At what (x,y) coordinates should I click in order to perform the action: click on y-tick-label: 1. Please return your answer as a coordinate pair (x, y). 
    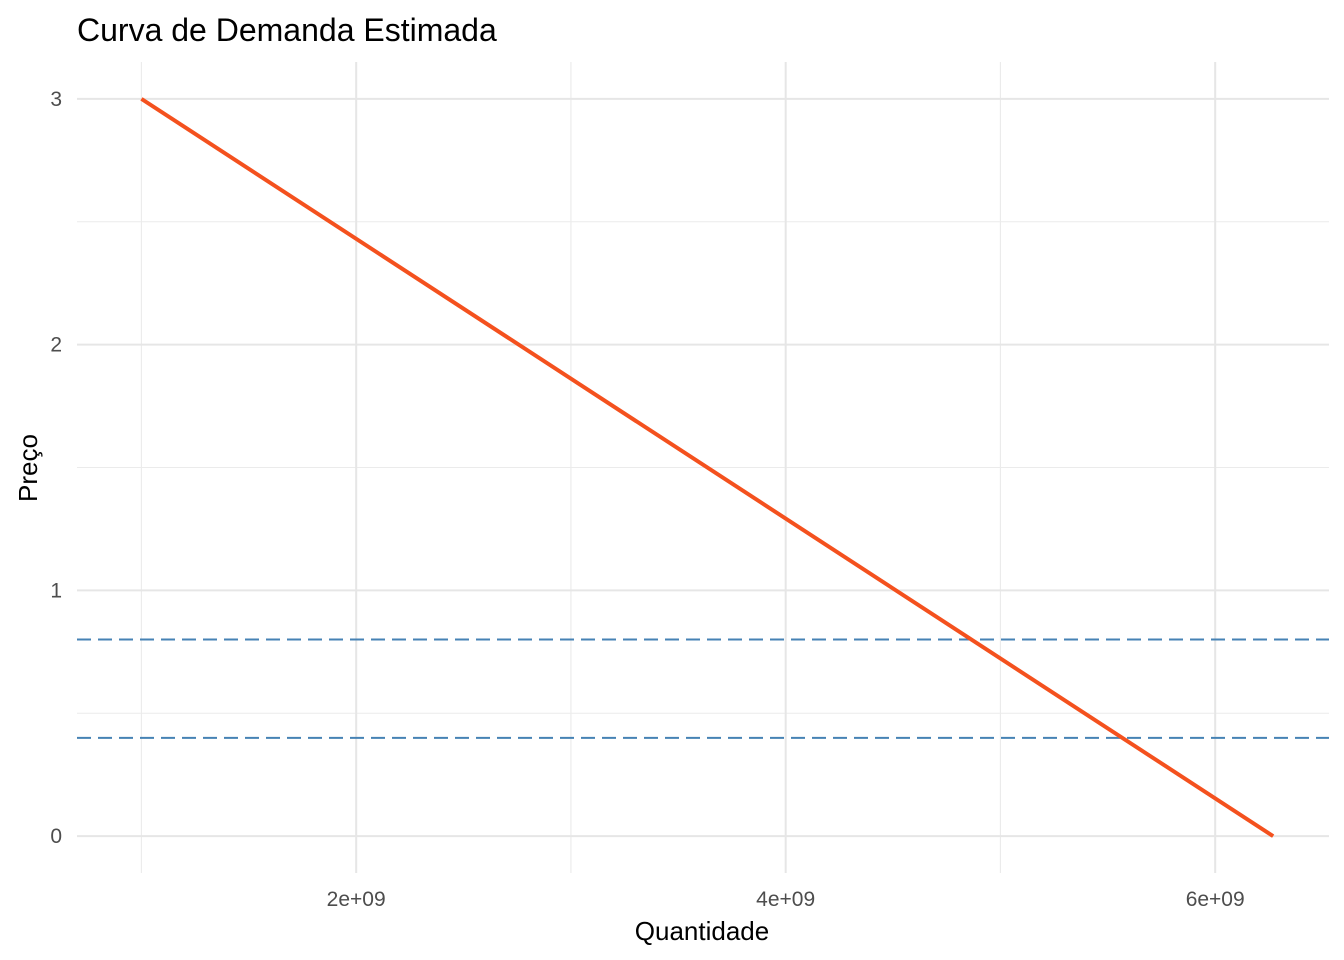
    Looking at the image, I should click on (56, 590).